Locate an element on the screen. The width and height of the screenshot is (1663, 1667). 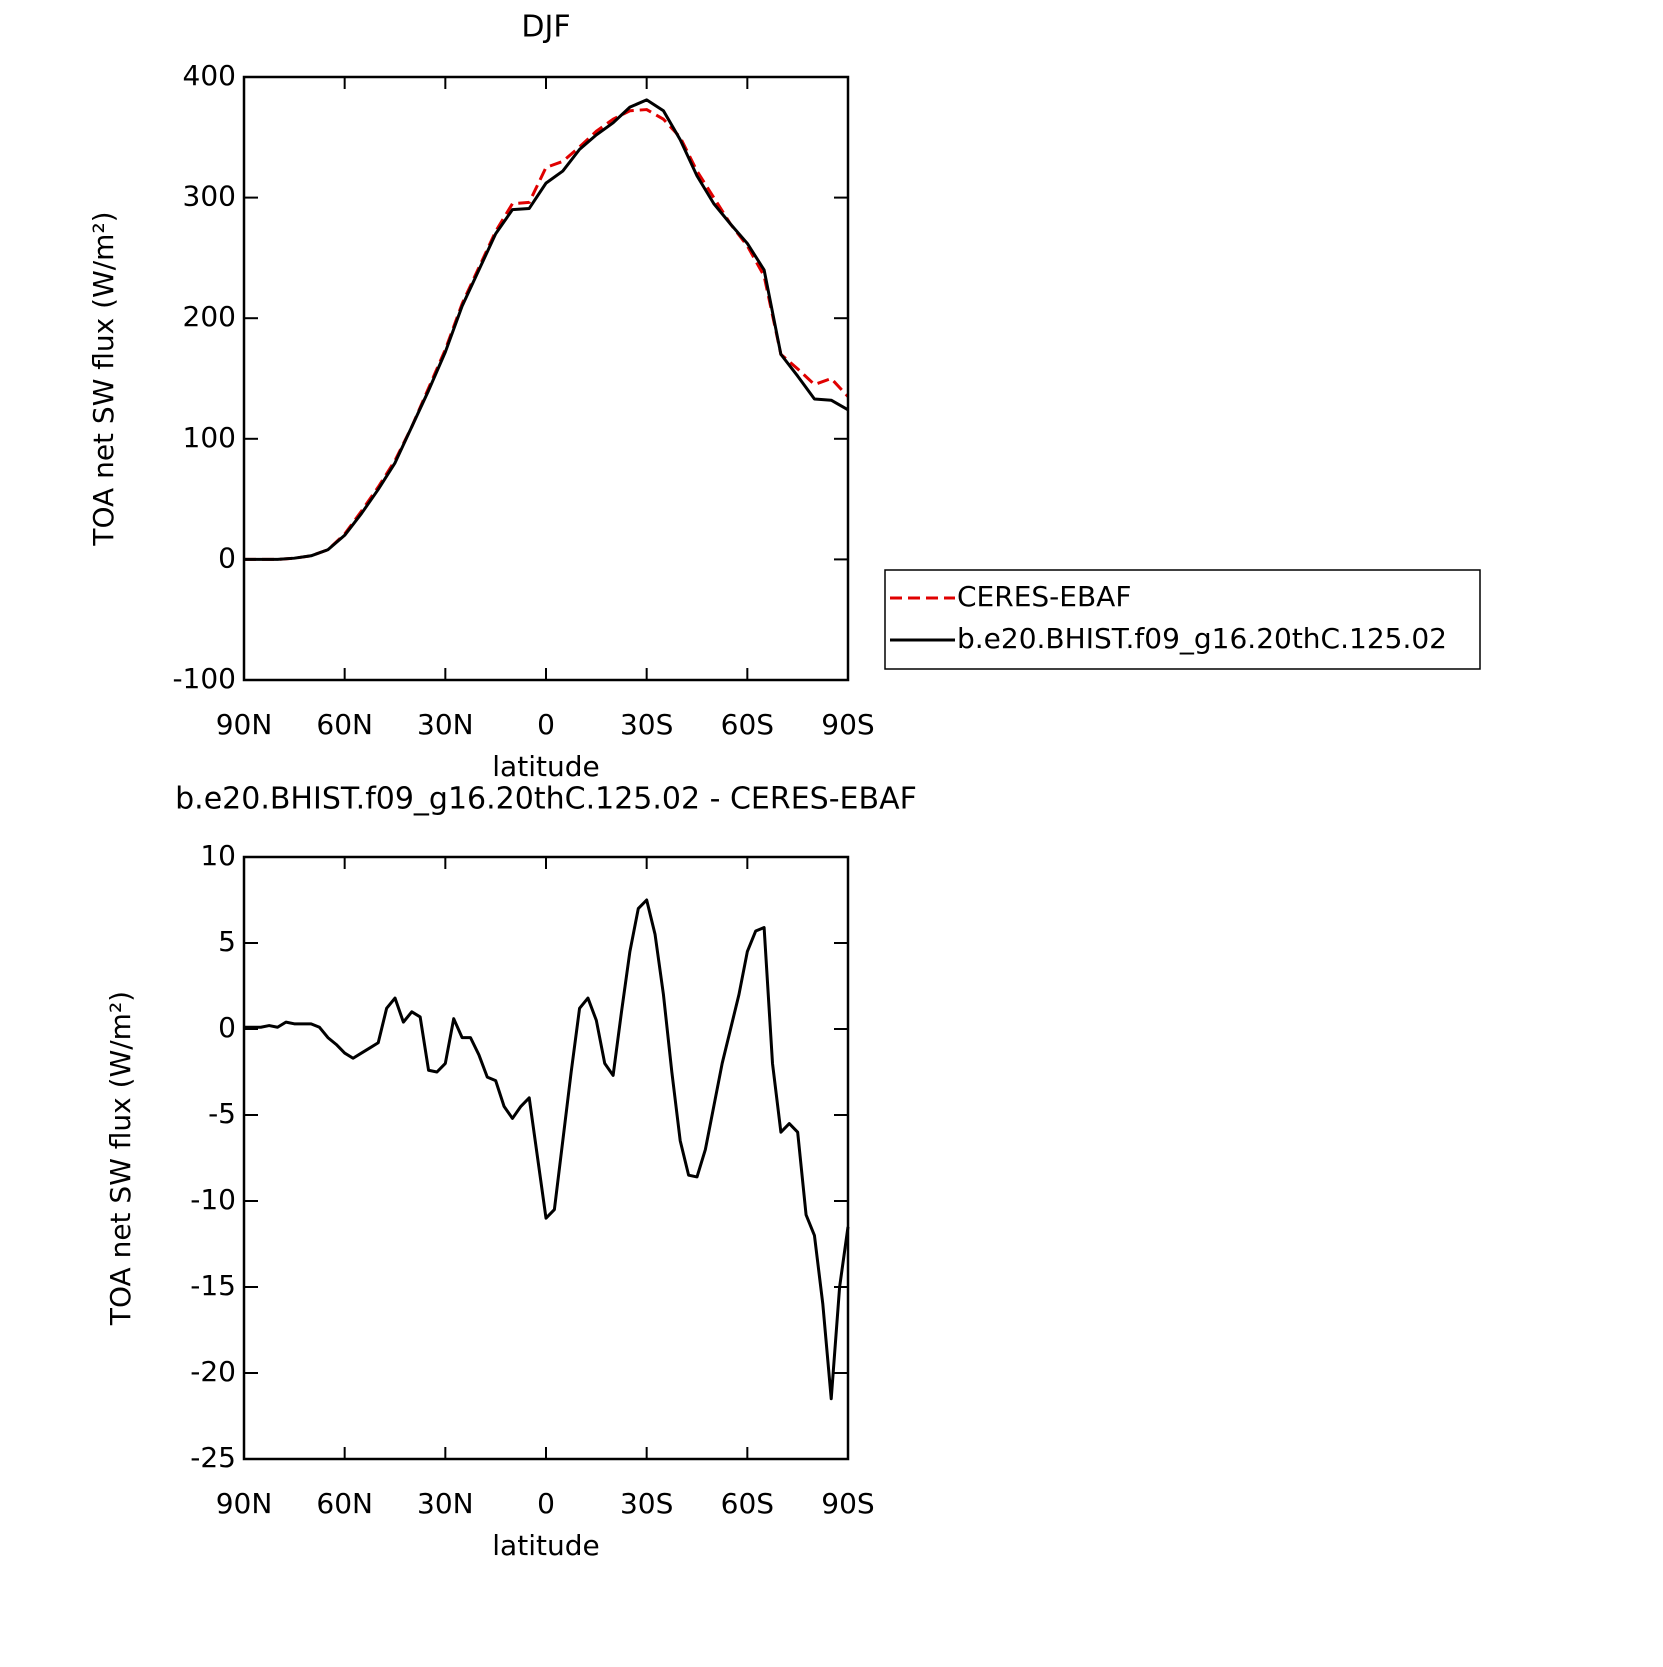
legend-box is located at coordinates (1182, 619).